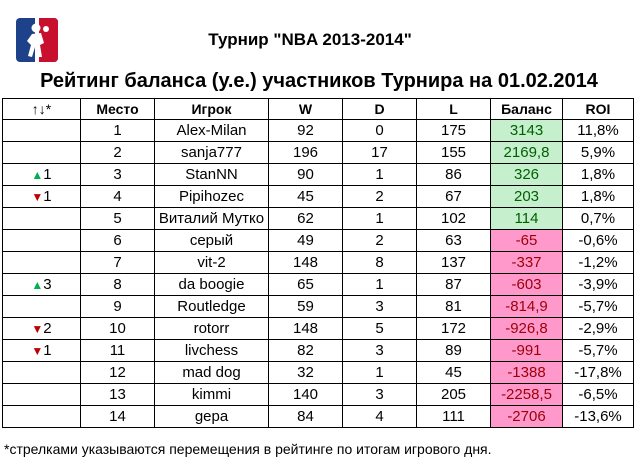 This screenshot has width=638, height=462. I want to click on losses-cell: 86, so click(453, 174).